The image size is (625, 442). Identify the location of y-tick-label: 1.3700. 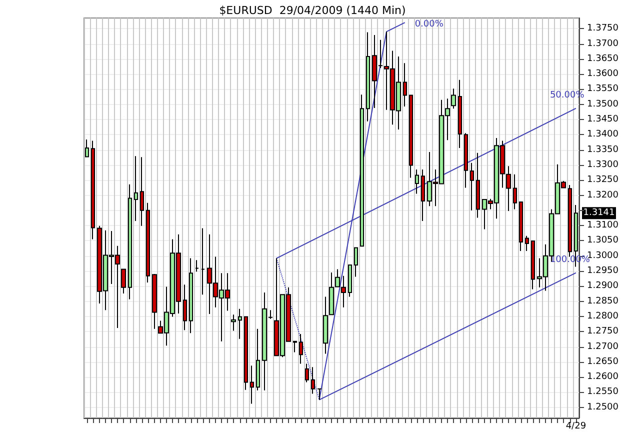
(603, 43).